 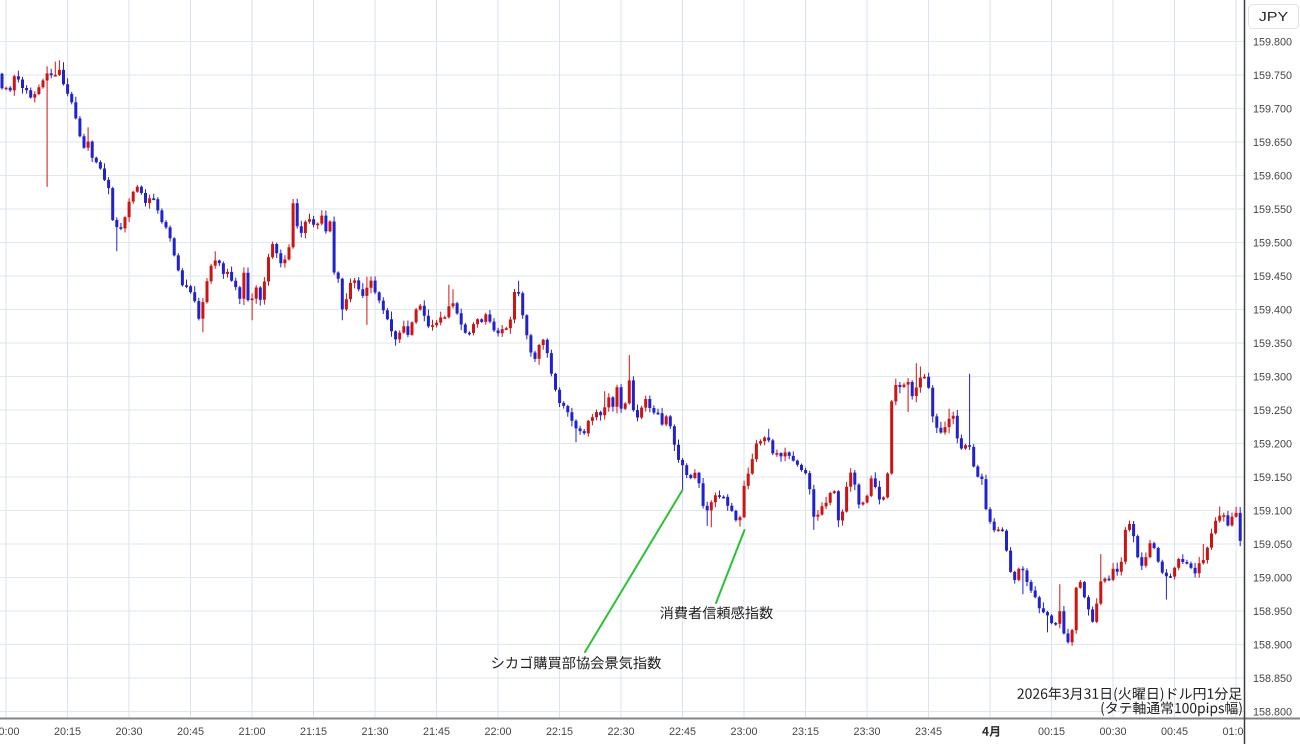 What do you see at coordinates (251, 732) in the screenshot?
I see `svg-text: 21:00` at bounding box center [251, 732].